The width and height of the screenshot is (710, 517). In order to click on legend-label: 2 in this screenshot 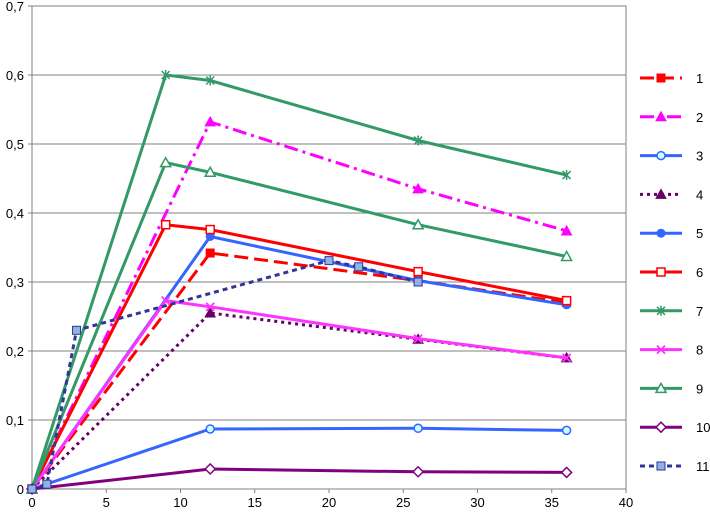, I will do `click(699, 117)`.